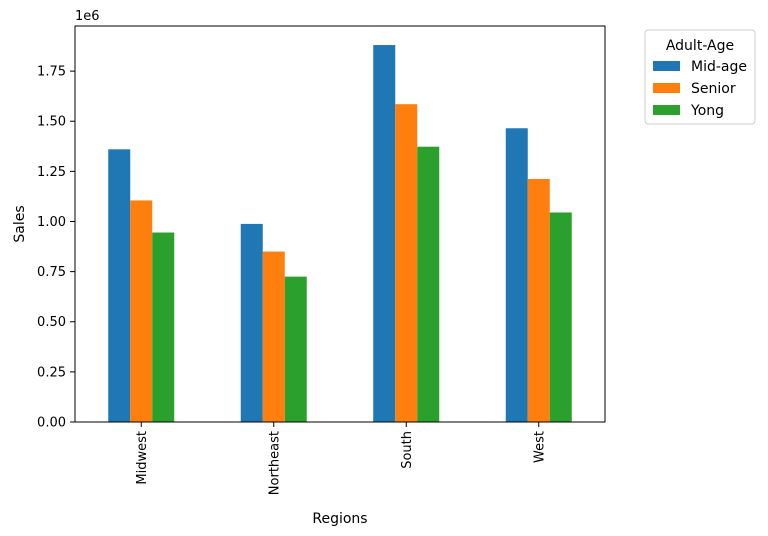  What do you see at coordinates (666, 88) in the screenshot?
I see `legend-swatch-senior` at bounding box center [666, 88].